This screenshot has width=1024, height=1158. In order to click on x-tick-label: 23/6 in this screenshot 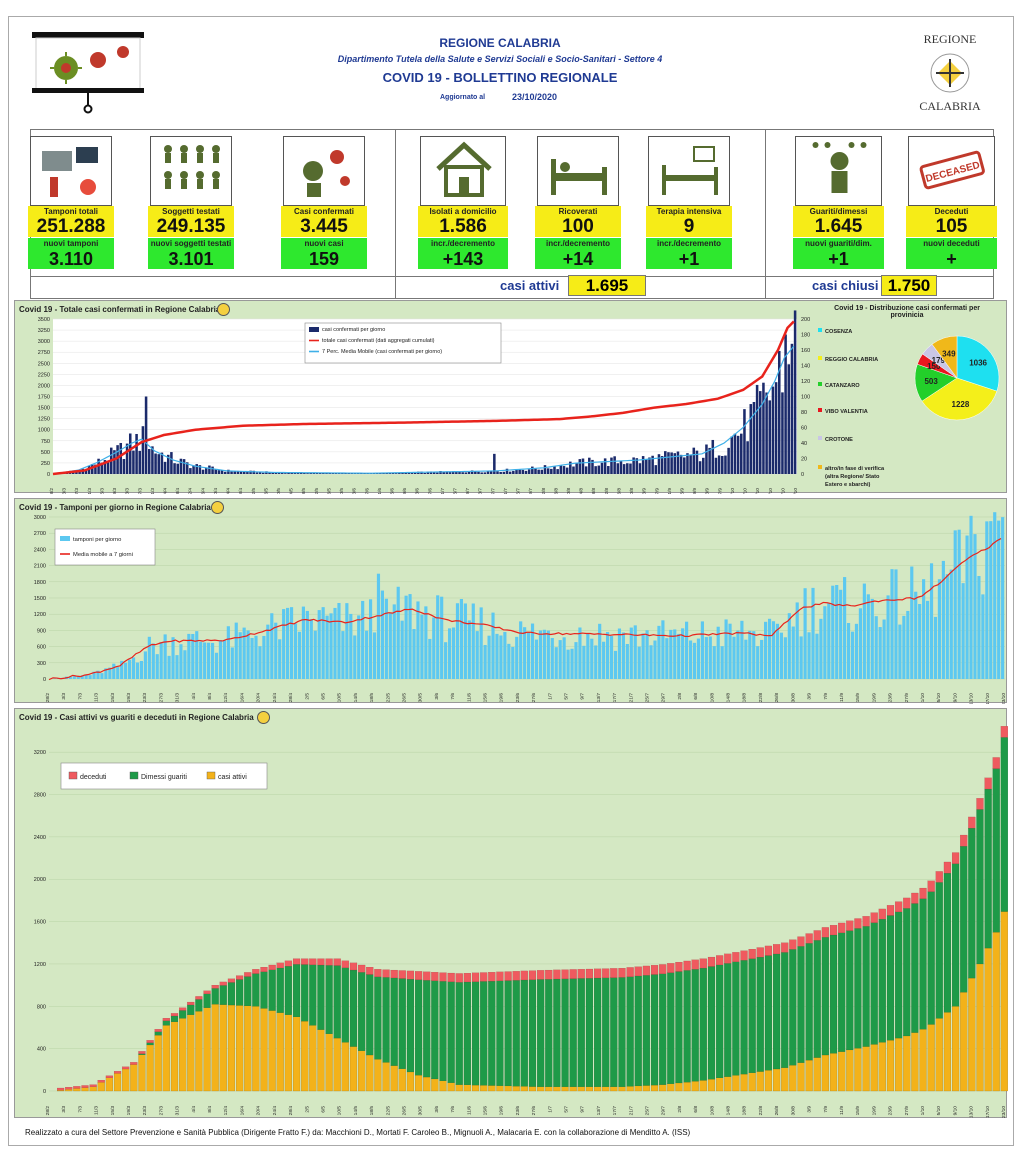, I will do `click(518, 698)`.